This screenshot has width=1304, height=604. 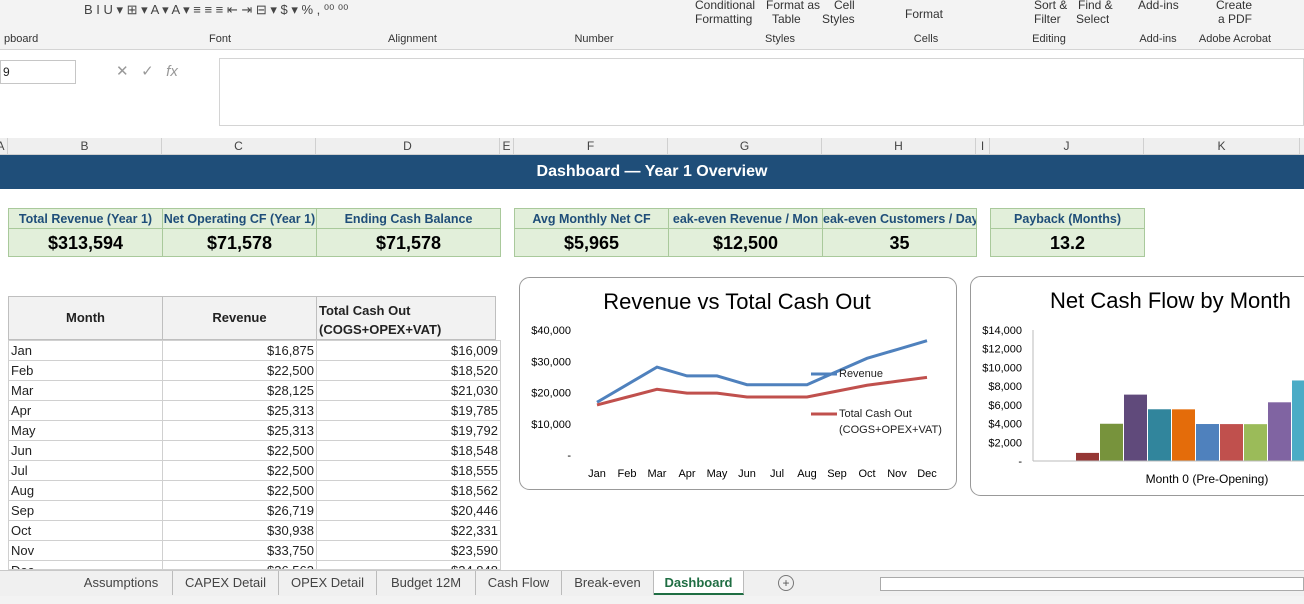 I want to click on table-cell: Jun, so click(x=85, y=450).